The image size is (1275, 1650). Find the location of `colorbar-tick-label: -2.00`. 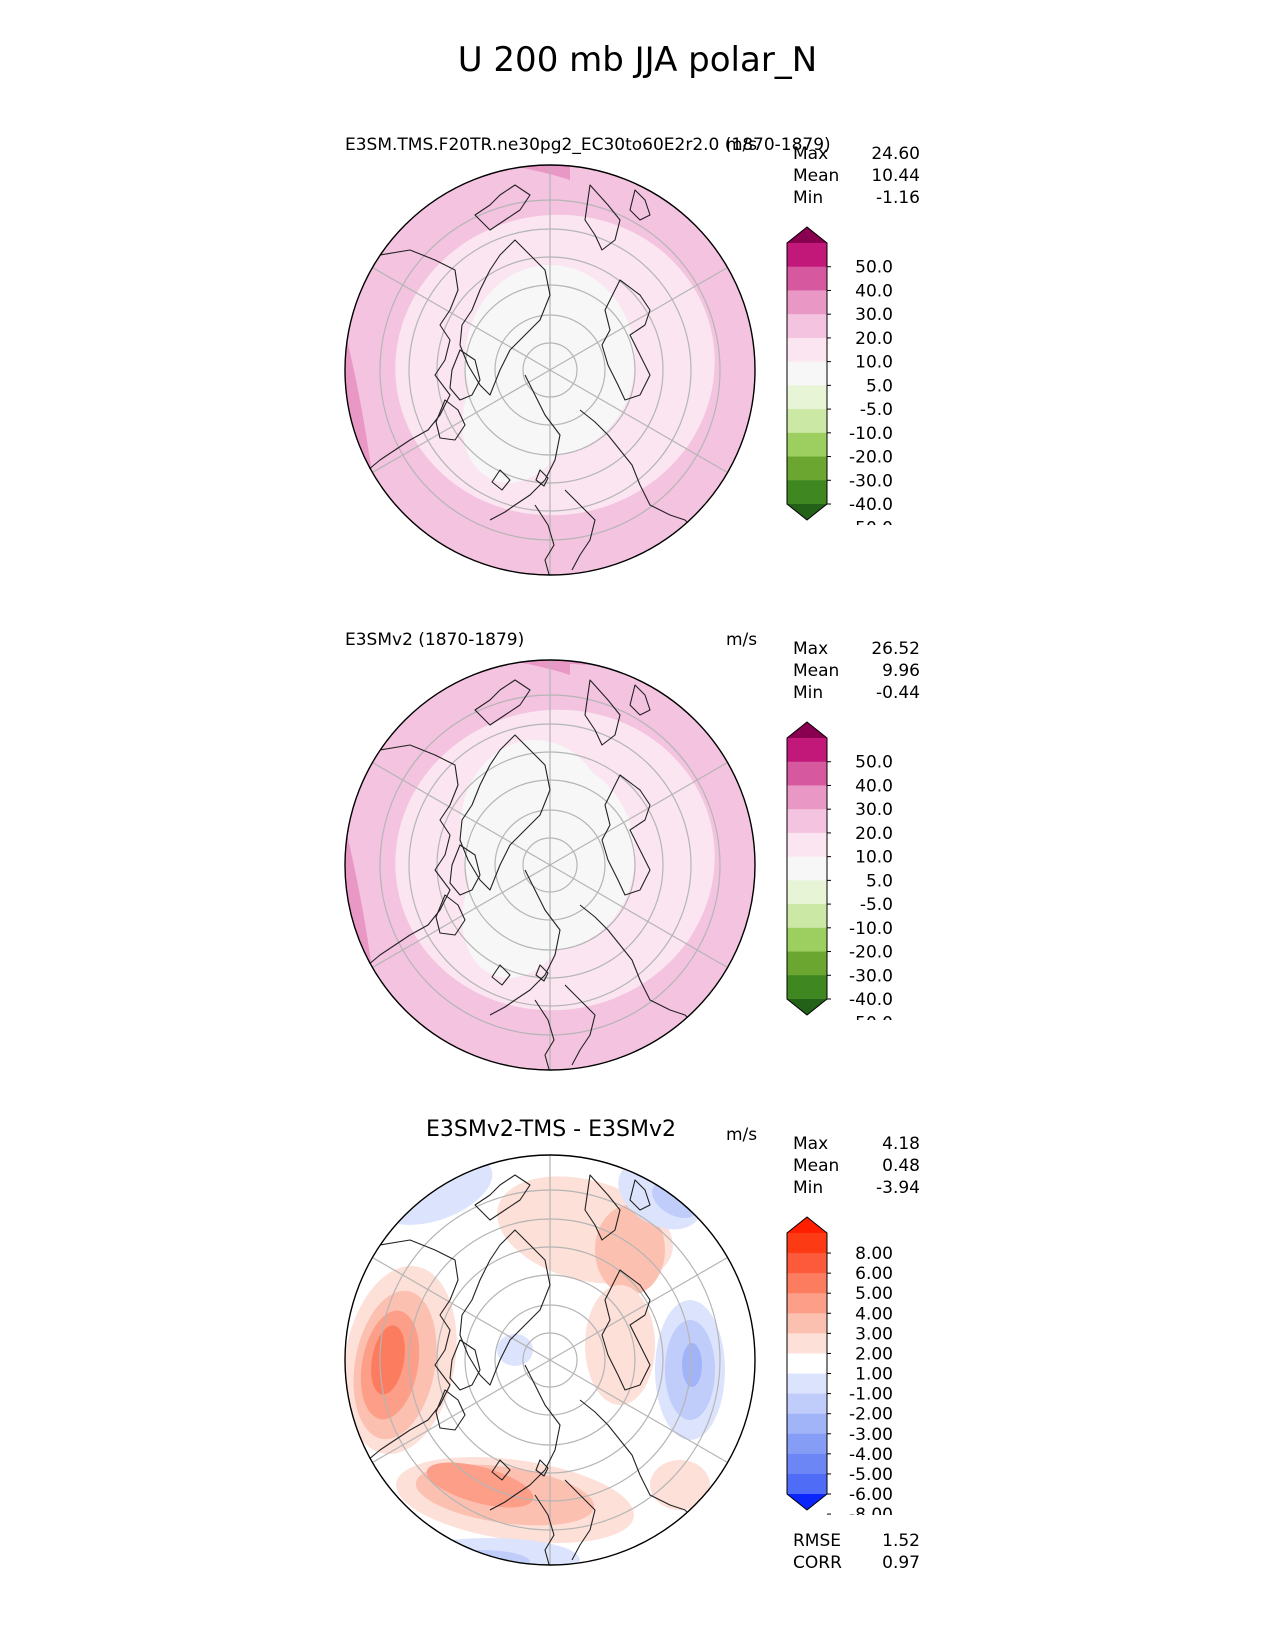

colorbar-tick-label: -2.00 is located at coordinates (871, 1415).